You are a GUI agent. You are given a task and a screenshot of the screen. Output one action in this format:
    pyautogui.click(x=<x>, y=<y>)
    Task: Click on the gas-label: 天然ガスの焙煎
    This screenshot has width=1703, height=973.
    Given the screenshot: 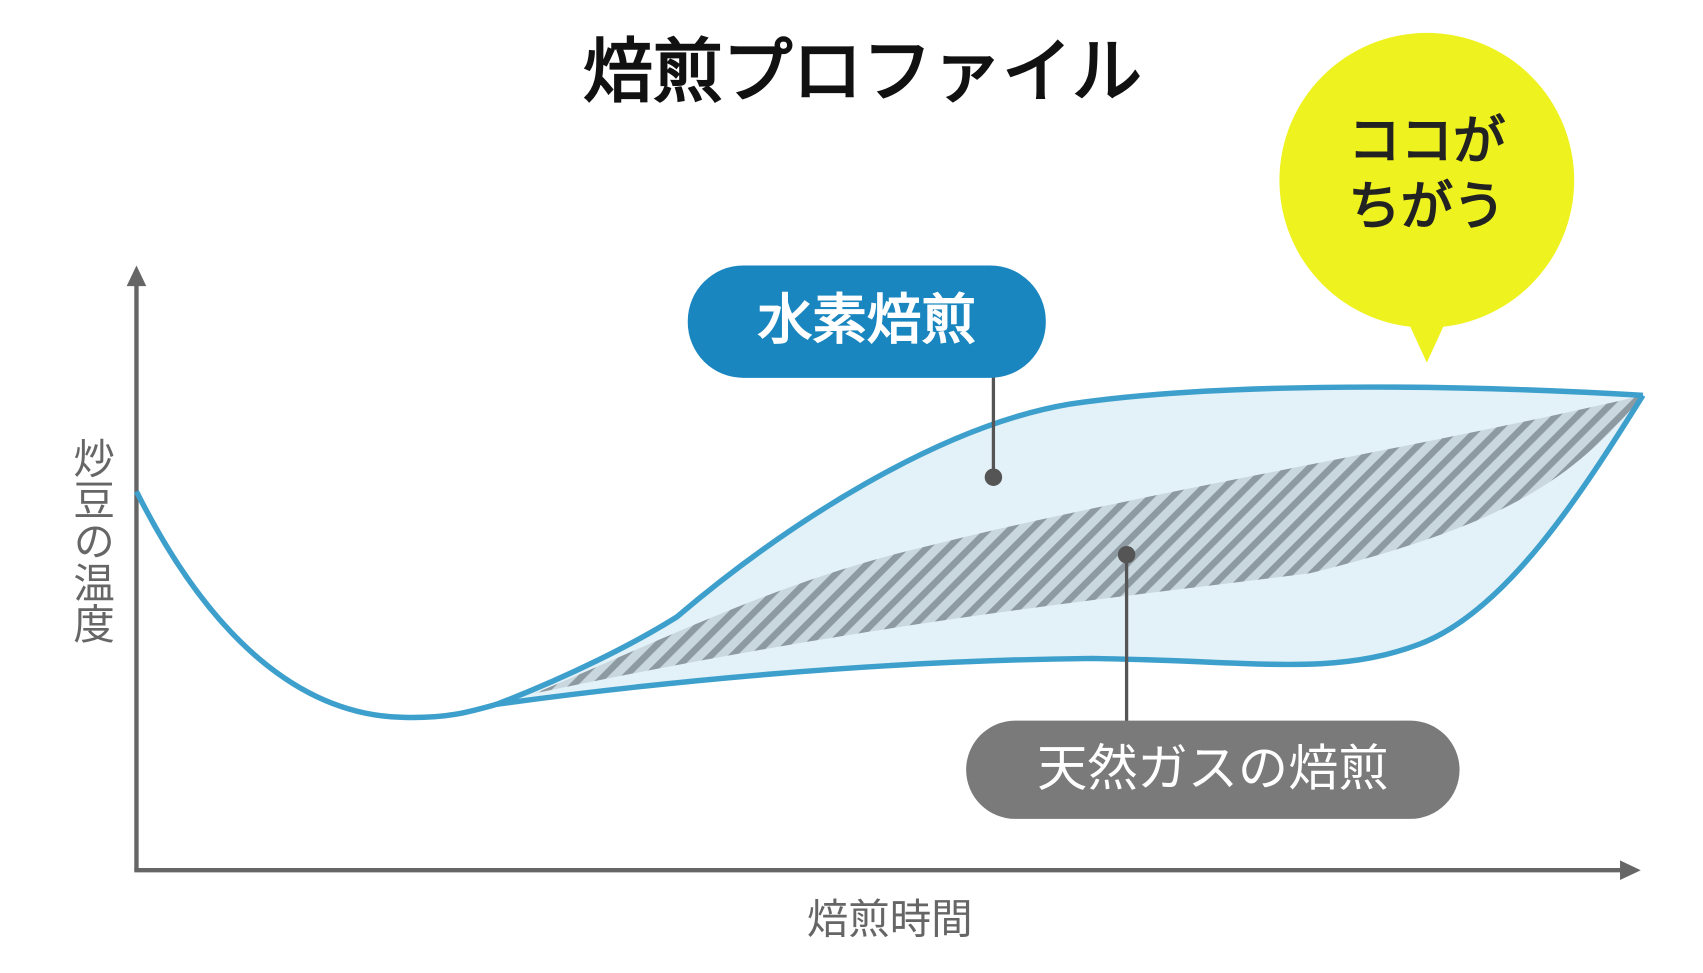 What is the action you would take?
    pyautogui.click(x=1212, y=767)
    